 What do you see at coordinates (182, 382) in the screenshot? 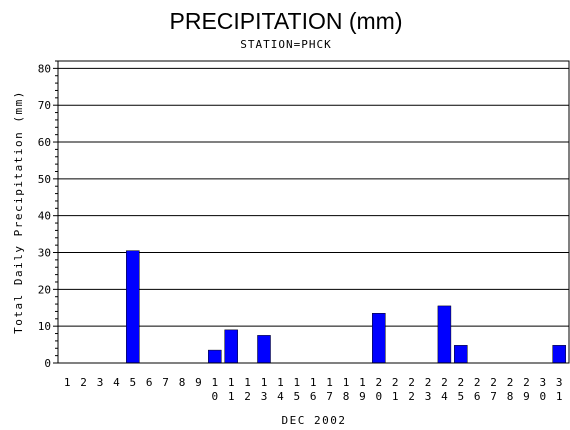
I see `x-tick-label-8: 8` at bounding box center [182, 382].